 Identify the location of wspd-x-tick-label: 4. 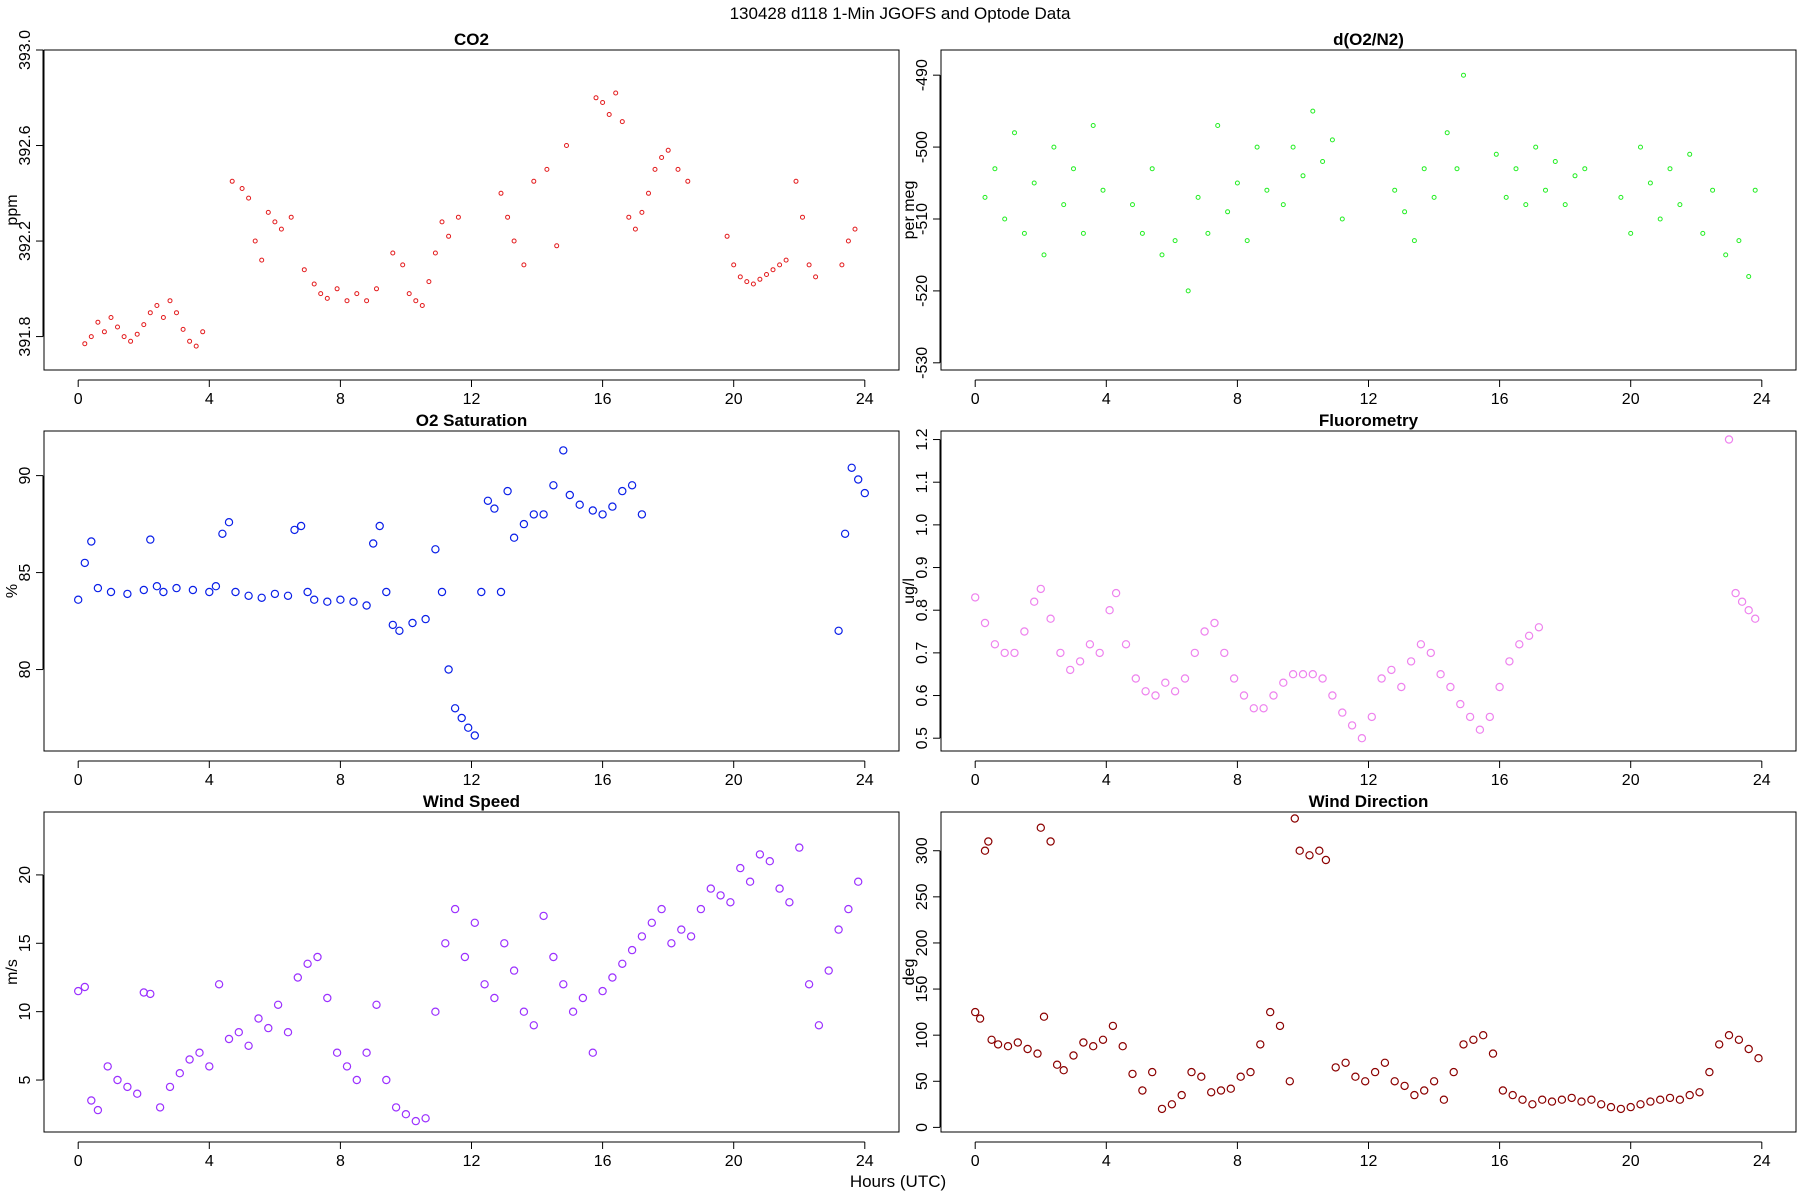
(209, 1161).